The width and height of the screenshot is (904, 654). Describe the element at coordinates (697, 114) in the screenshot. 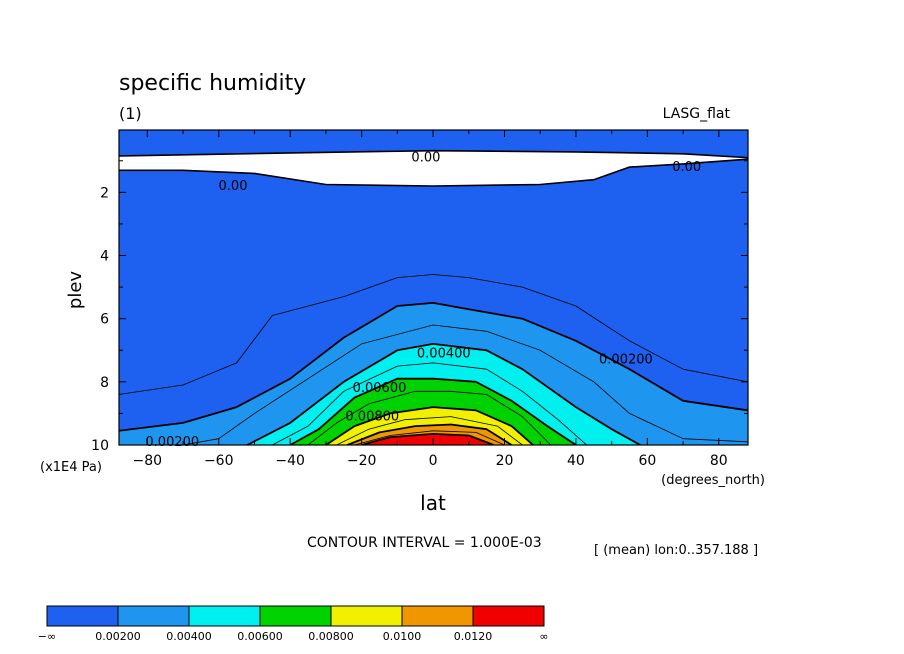

I see `dataset-label: LASG_flat` at that location.